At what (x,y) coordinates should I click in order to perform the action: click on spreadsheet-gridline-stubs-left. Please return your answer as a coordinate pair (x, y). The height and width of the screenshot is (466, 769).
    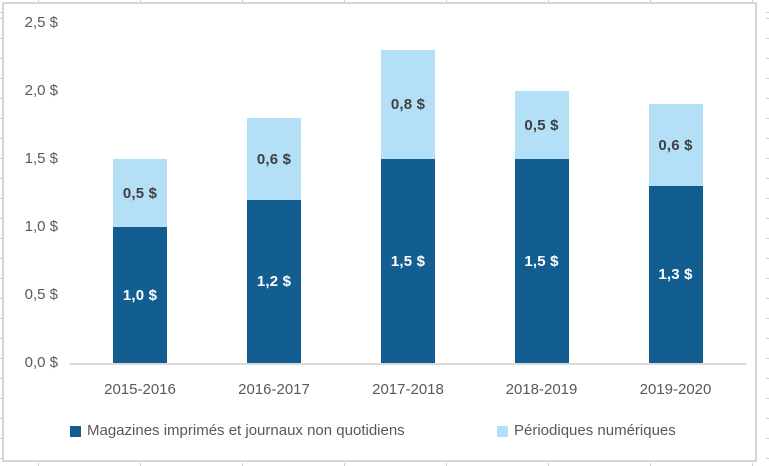
    Looking at the image, I should click on (1, 233).